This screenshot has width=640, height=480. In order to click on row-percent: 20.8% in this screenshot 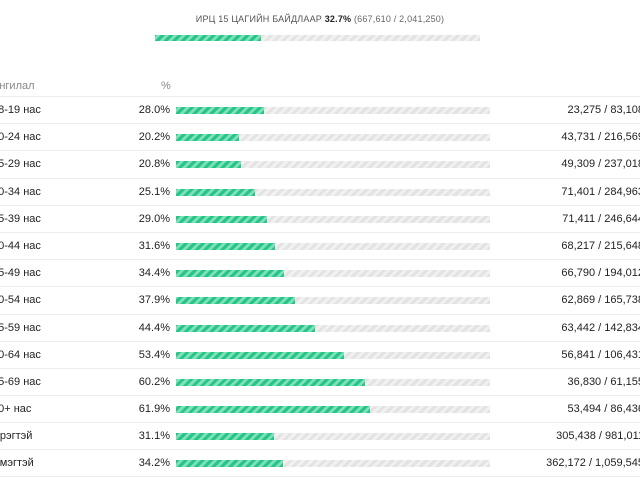, I will do `click(154, 164)`.